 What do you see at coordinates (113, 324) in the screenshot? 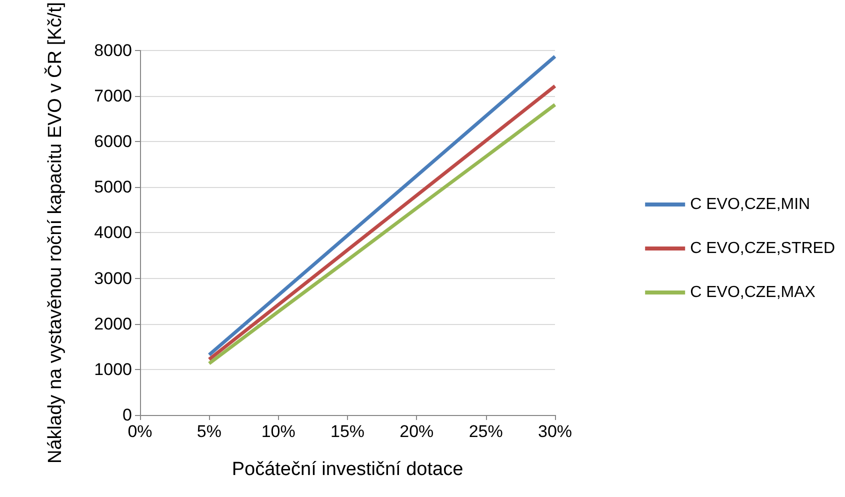
I see `y-tick-label: 2000` at bounding box center [113, 324].